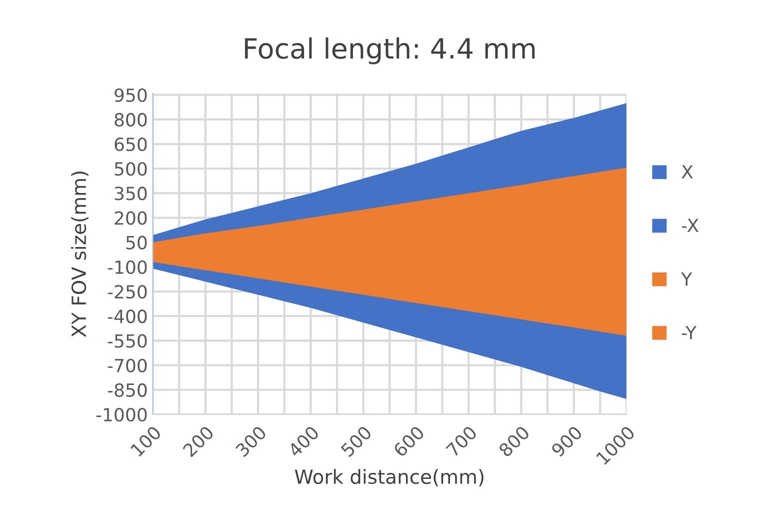  Describe the element at coordinates (146, 441) in the screenshot. I see `x-tick-label: 100` at that location.